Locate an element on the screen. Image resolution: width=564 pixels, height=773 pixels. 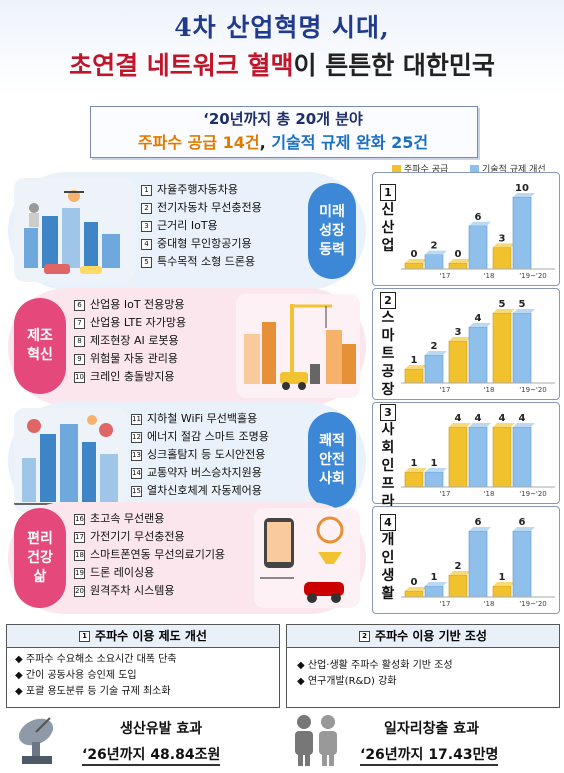
item-text: 자율주행자동차용 is located at coordinates (197, 189).